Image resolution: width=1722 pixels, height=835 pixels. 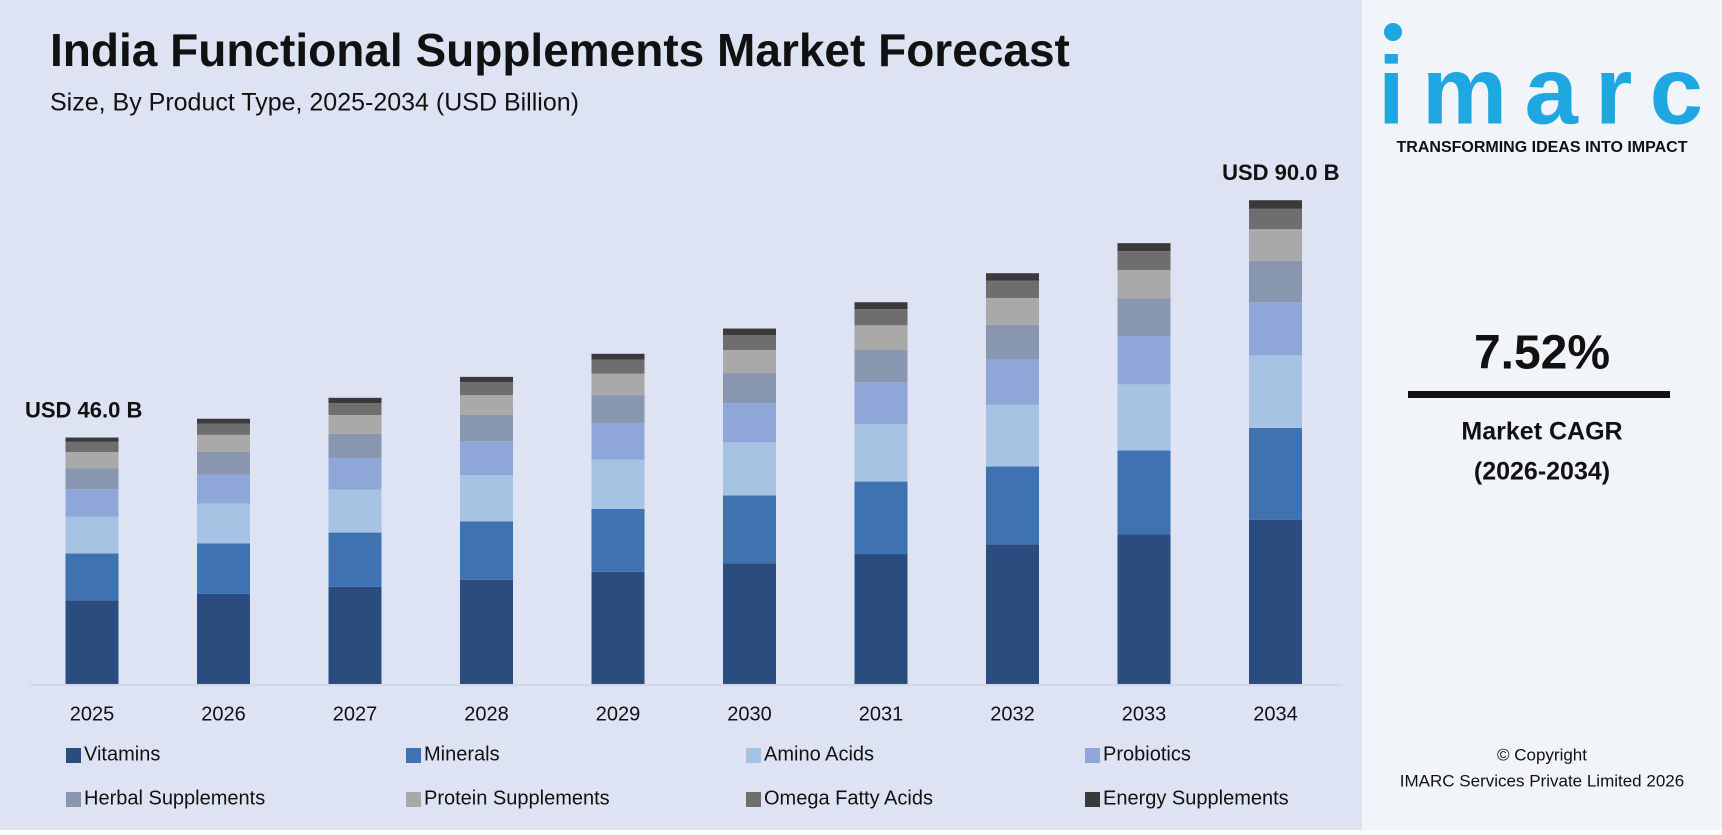 I want to click on legend-label: Omega Fatty Acids, so click(x=848, y=798).